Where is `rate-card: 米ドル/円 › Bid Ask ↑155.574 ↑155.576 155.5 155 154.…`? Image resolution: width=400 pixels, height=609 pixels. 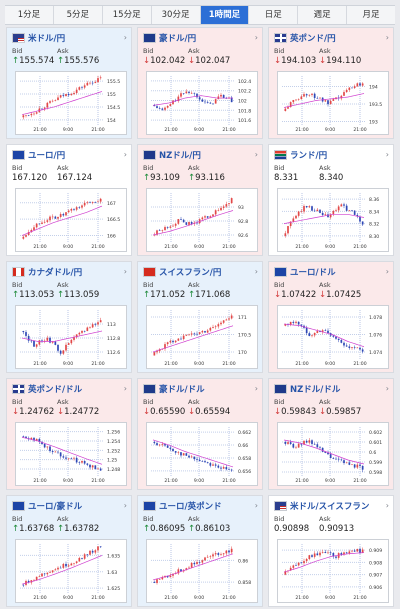
rate-card: 米ドル/円 › Bid Ask ↑155.574 ↑155.576 155.5 155 154.… is located at coordinates (69, 83).